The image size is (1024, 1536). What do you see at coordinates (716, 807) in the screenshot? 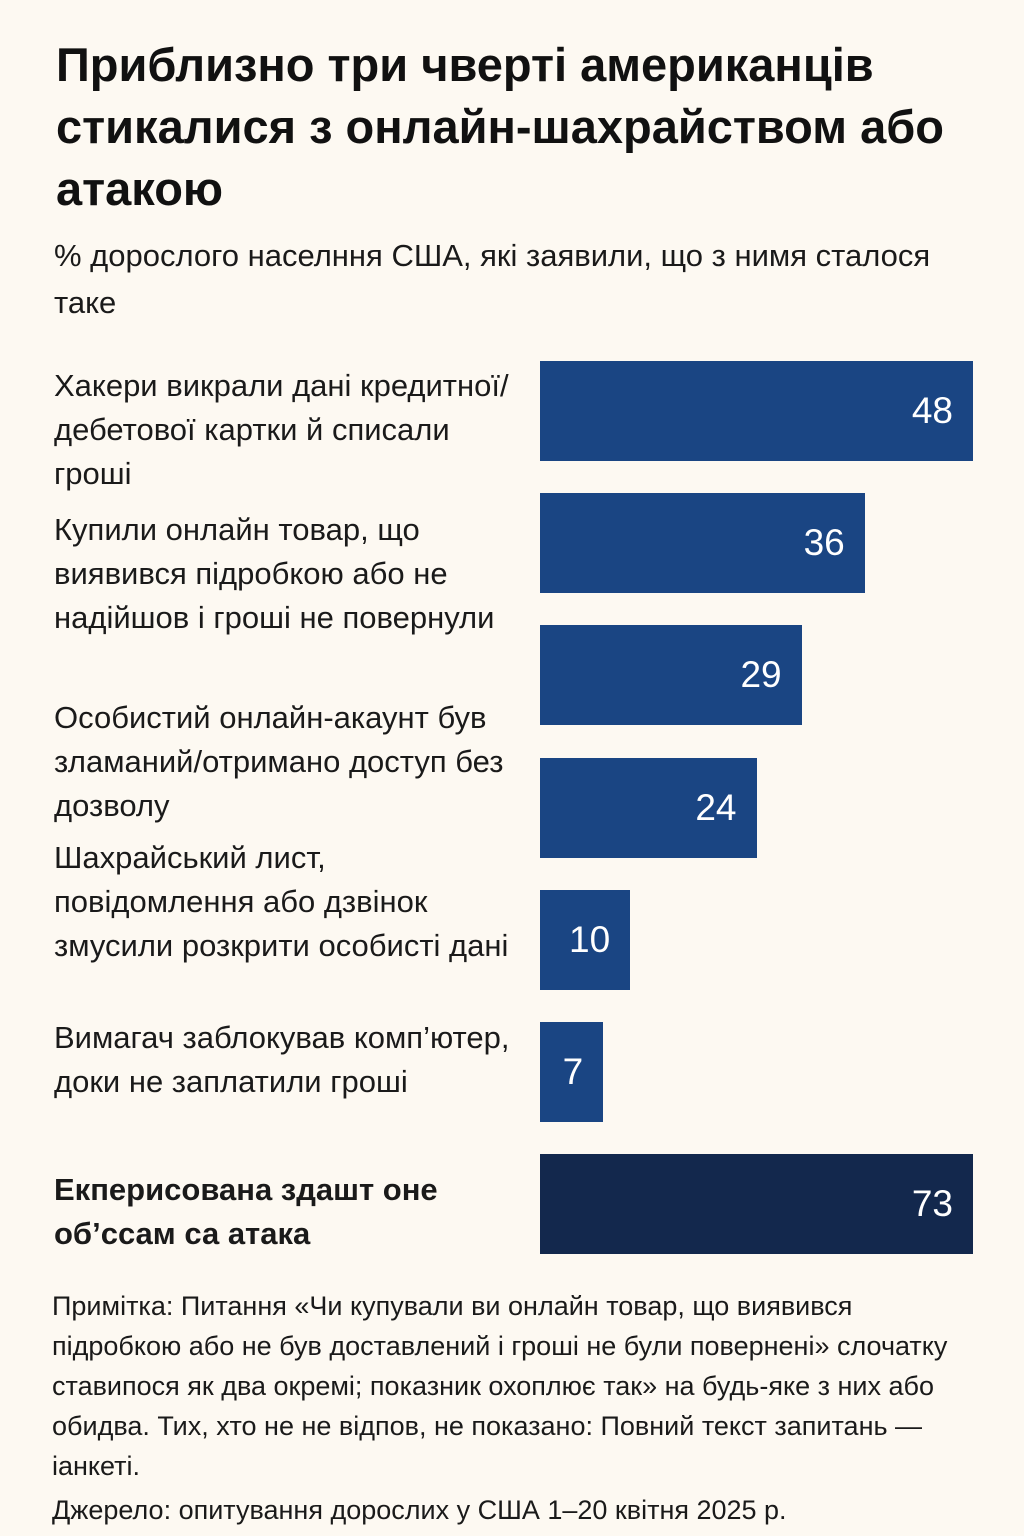
I see `value-label: 24` at bounding box center [716, 807].